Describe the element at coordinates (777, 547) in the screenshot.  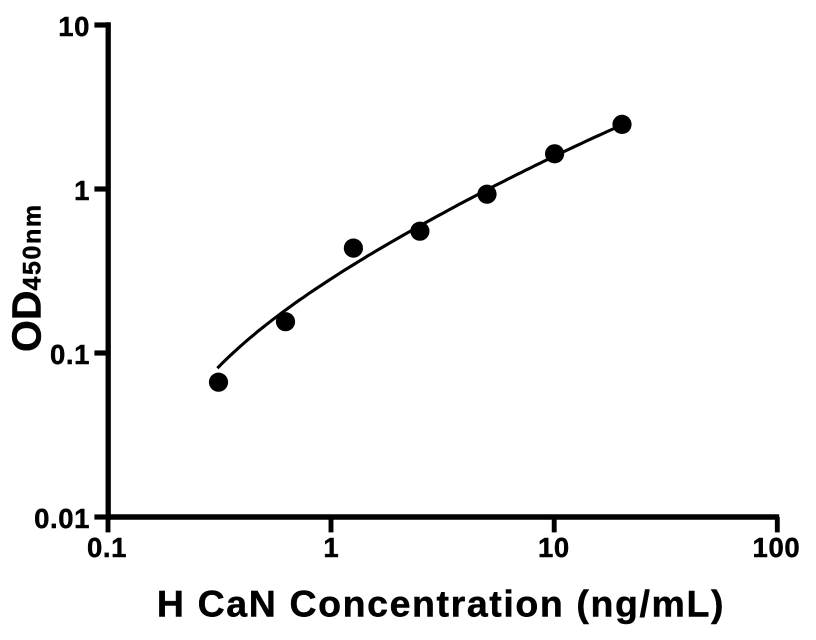
I see `svg-text: 100` at that location.